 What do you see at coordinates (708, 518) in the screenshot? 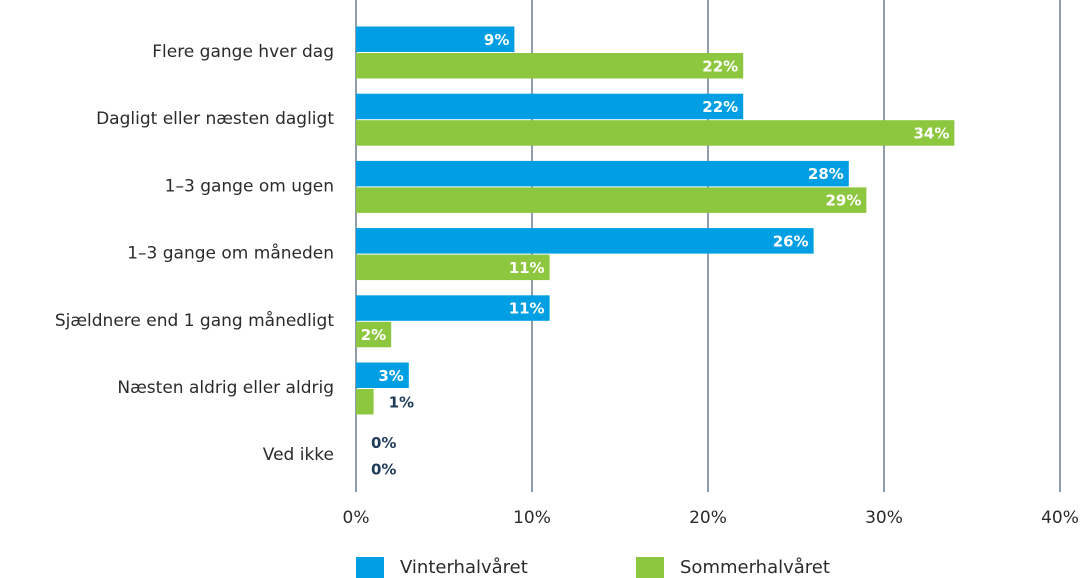
I see `x-tick-label: 20%` at bounding box center [708, 518].